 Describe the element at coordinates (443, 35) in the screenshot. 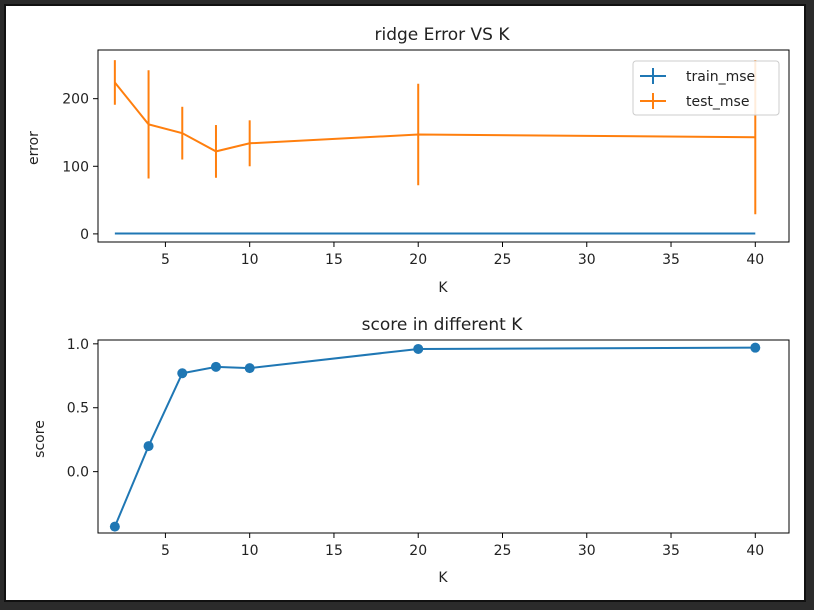

I see `error-chart-title: ridge Error VS K` at that location.